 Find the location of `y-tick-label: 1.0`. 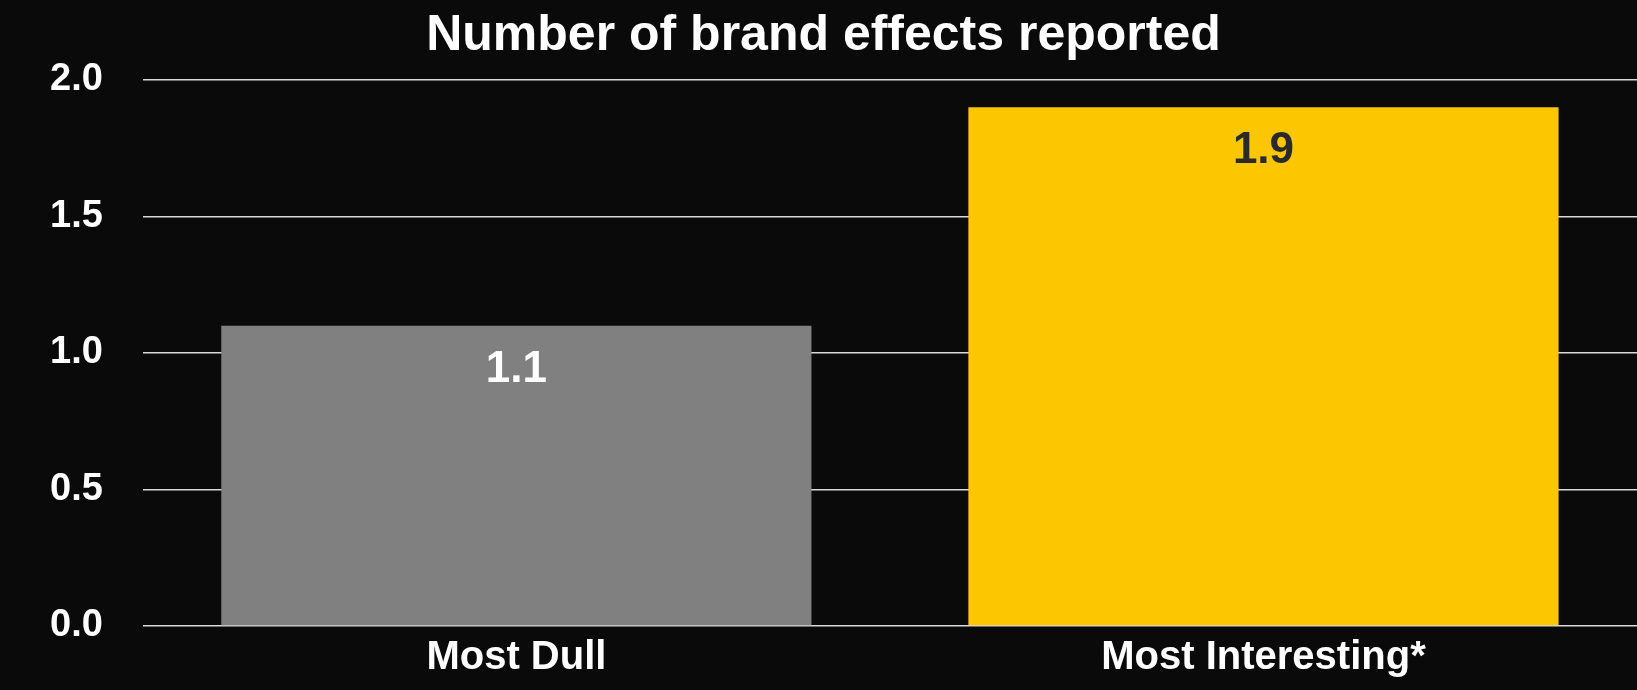

y-tick-label: 1.0 is located at coordinates (76, 350).